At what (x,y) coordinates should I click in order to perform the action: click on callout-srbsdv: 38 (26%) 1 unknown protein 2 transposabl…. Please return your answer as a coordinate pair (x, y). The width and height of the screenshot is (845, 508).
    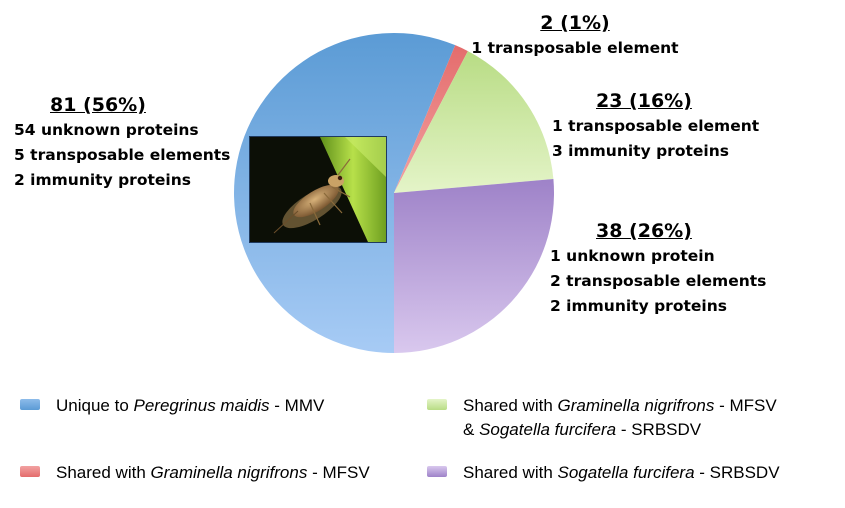
    Looking at the image, I should click on (670, 268).